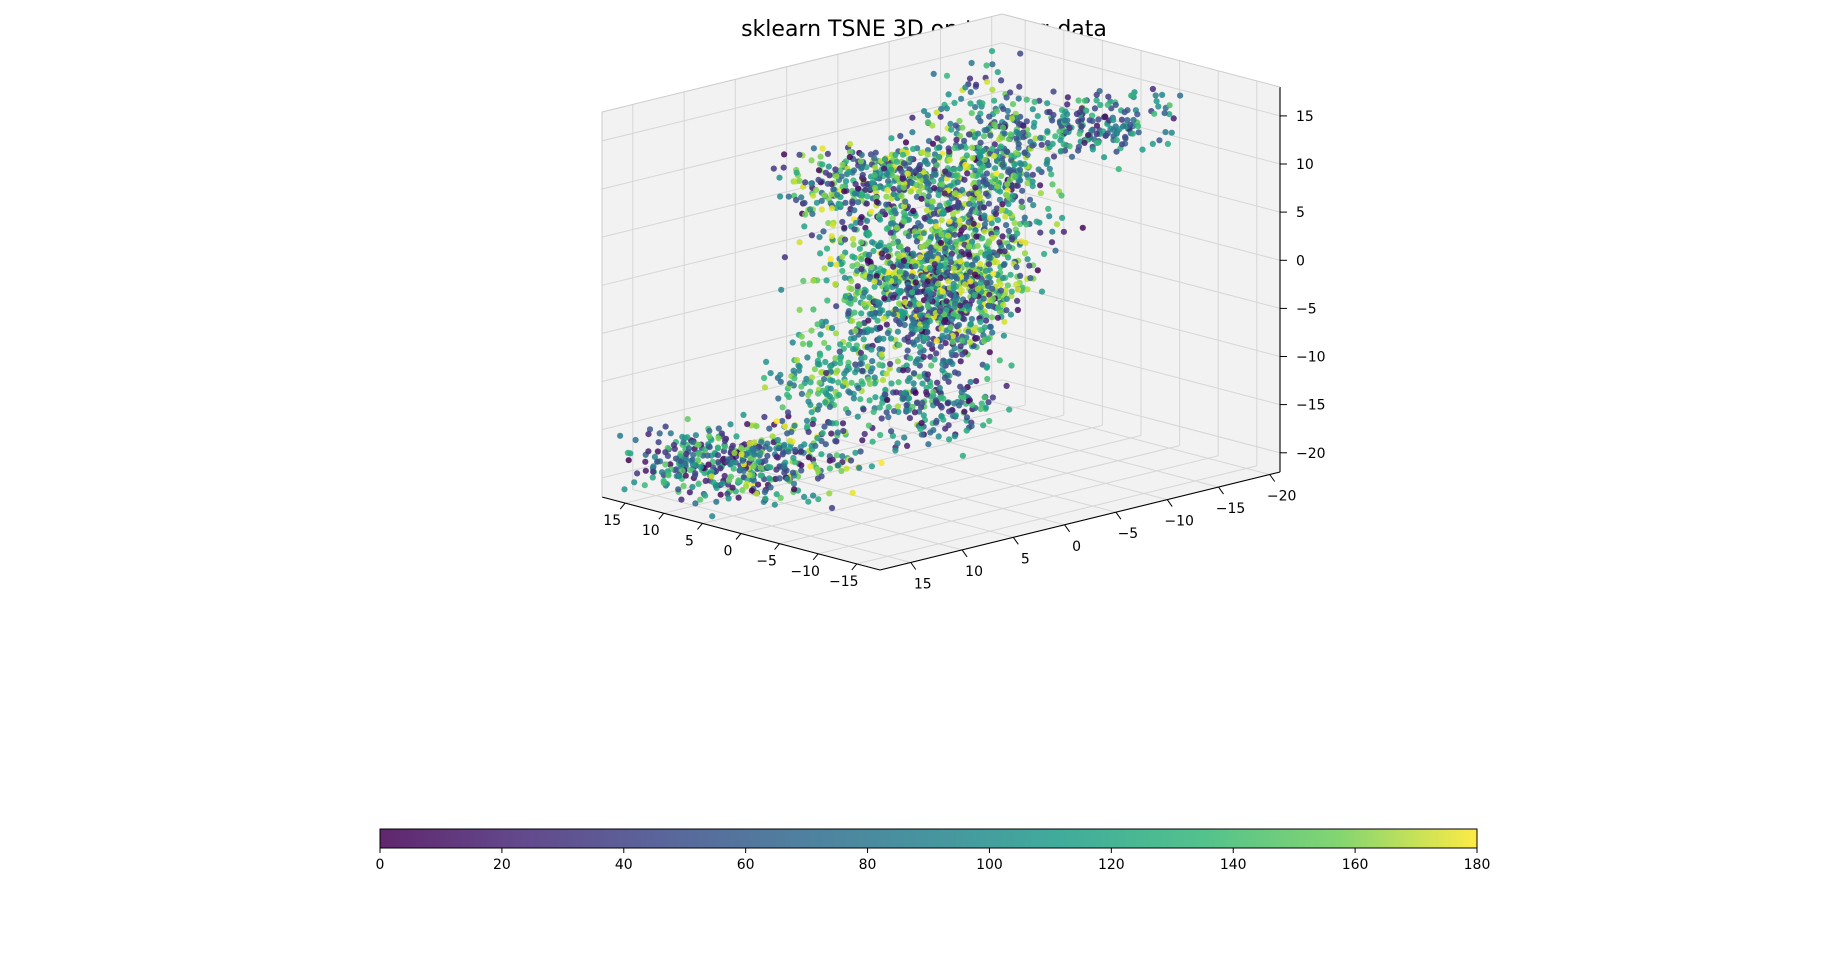 The height and width of the screenshot is (977, 1848). What do you see at coordinates (1118, 515) in the screenshot?
I see `y-tick-mark` at bounding box center [1118, 515].